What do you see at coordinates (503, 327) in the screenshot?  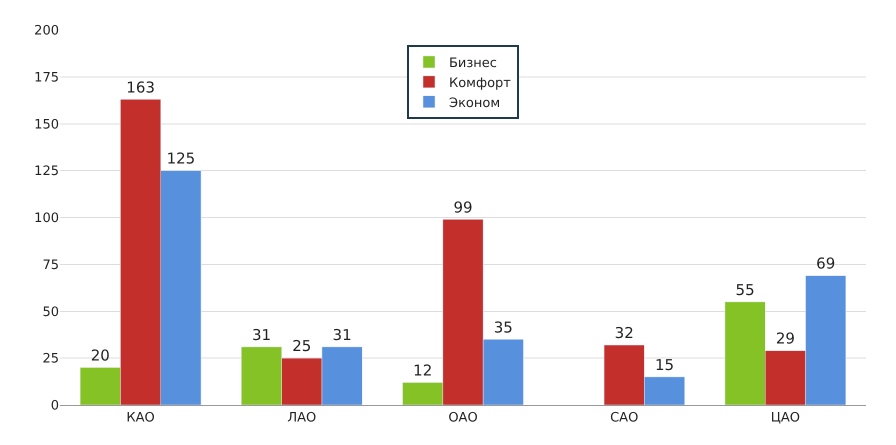 I see `data-label: 35` at bounding box center [503, 327].